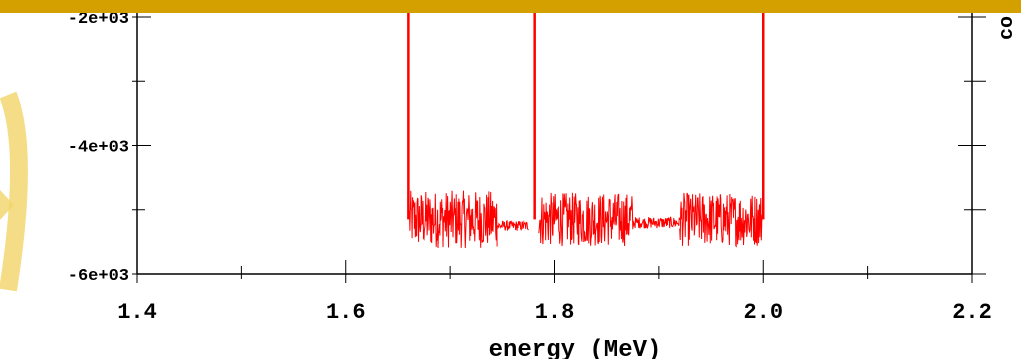 This screenshot has width=1021, height=359. What do you see at coordinates (763, 312) in the screenshot?
I see `x-tick-label: 2.0` at bounding box center [763, 312].